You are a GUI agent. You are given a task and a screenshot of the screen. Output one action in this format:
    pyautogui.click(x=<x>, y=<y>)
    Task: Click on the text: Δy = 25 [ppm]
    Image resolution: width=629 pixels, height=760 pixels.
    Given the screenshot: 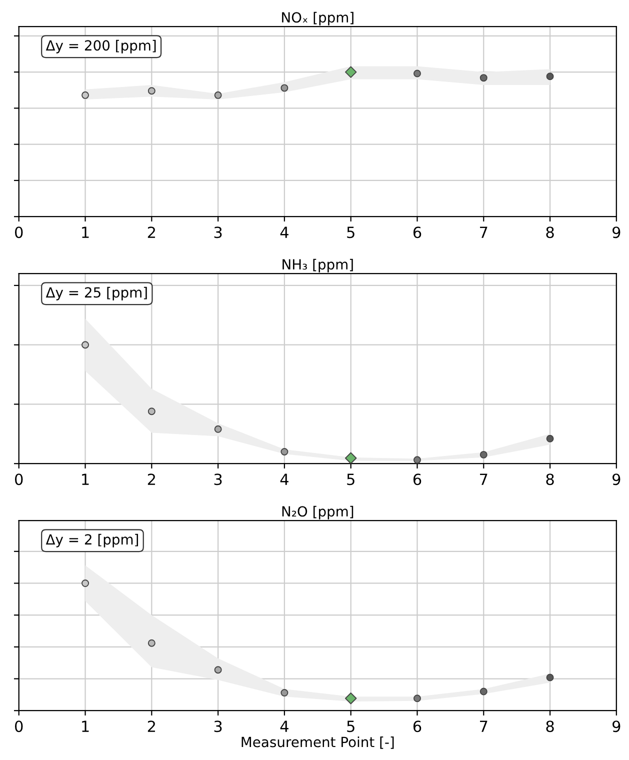 What is the action you would take?
    pyautogui.click(x=96, y=293)
    